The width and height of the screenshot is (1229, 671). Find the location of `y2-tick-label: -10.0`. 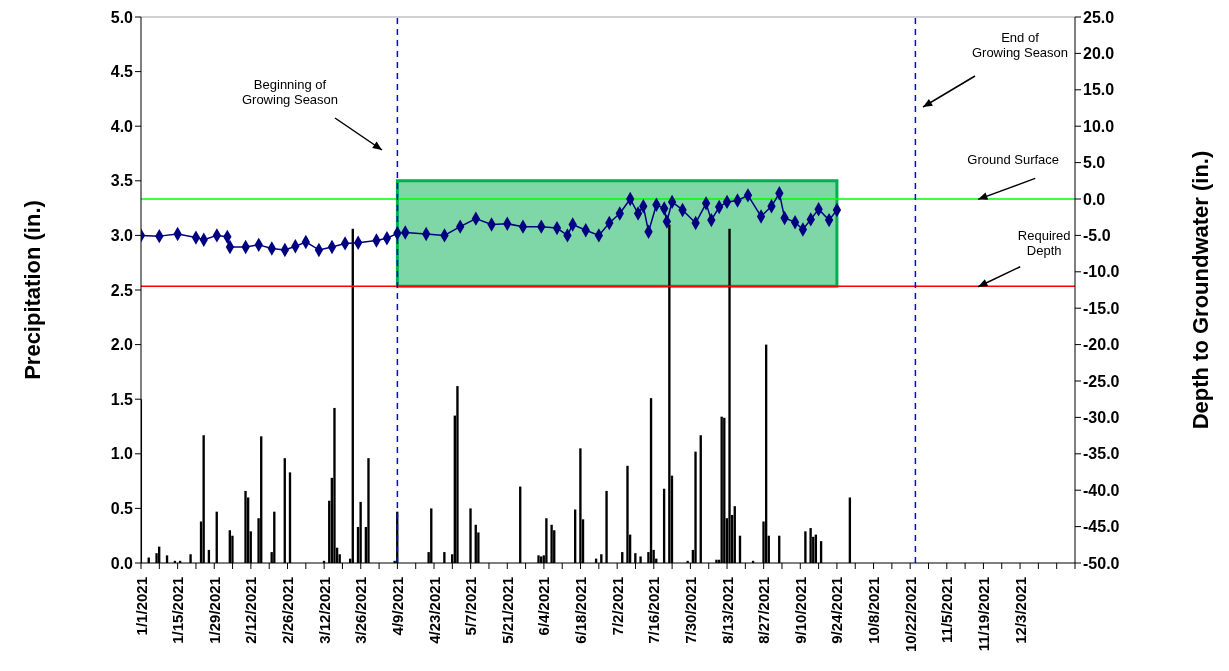

y2-tick-label: -10.0 is located at coordinates (1101, 272).